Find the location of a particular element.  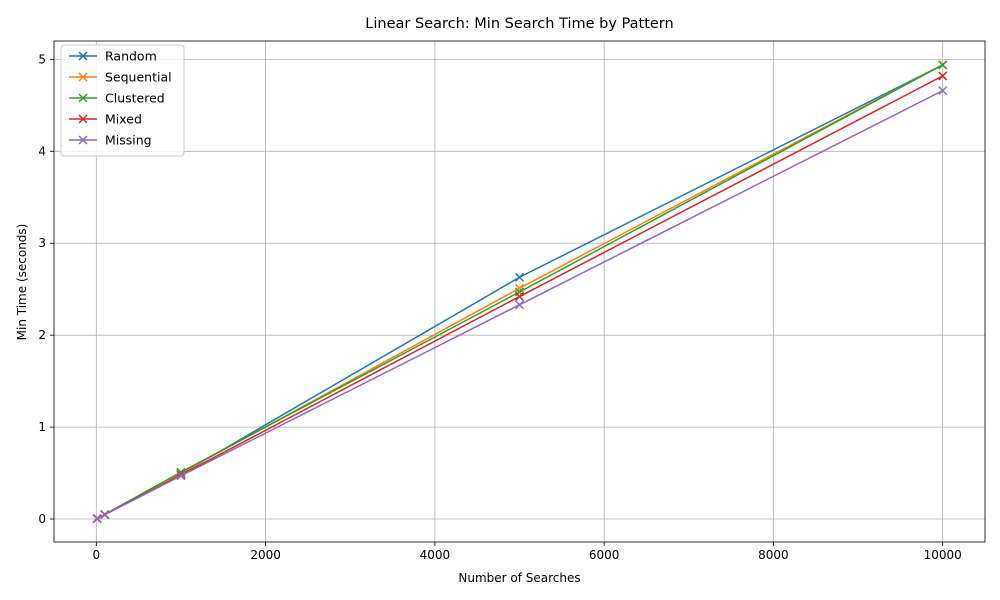

legend-entry: Random is located at coordinates (113, 56).